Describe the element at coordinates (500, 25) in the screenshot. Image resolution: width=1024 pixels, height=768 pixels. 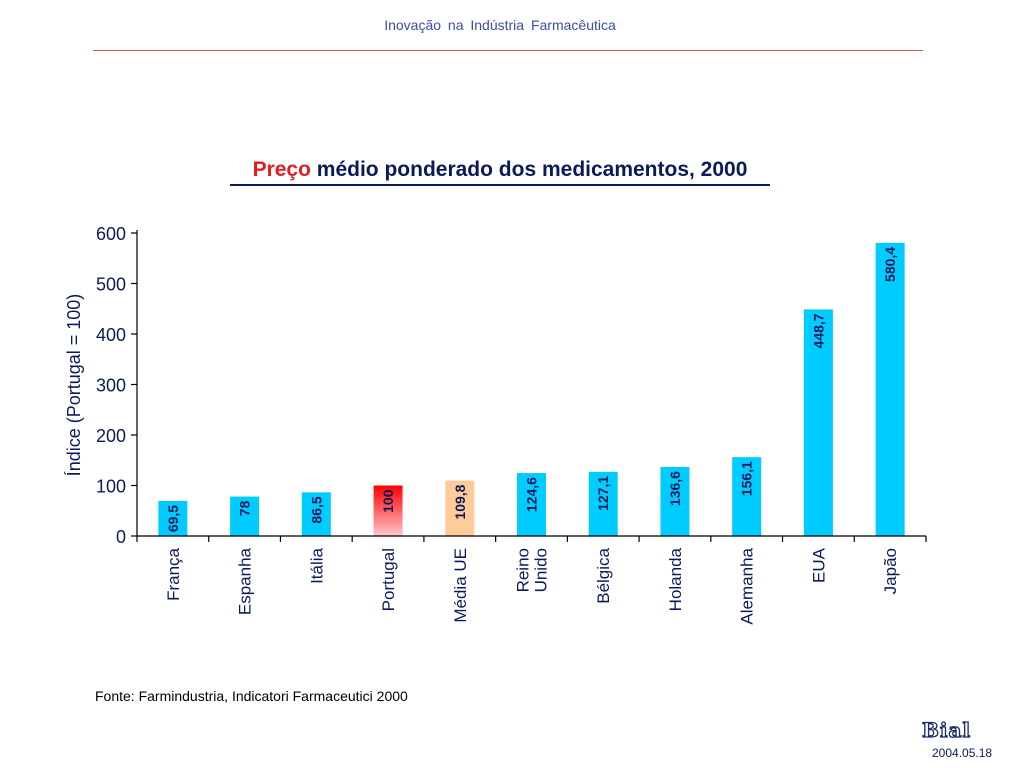
I see `header-title: Inovação na Indústria Farmacêutica` at that location.